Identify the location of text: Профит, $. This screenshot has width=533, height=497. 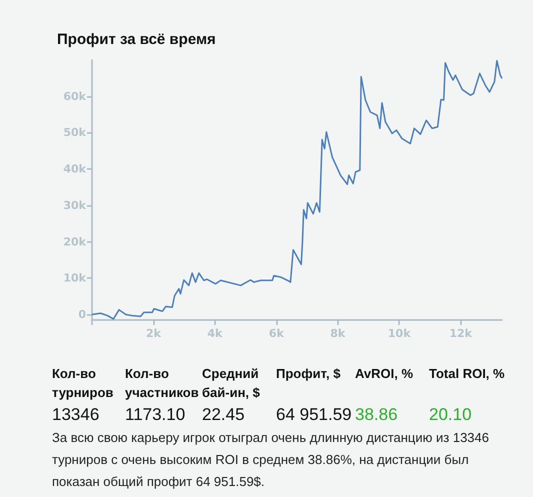
(309, 374).